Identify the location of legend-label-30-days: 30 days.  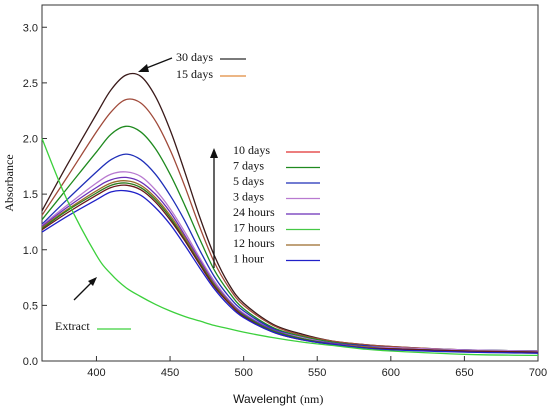
(194, 57).